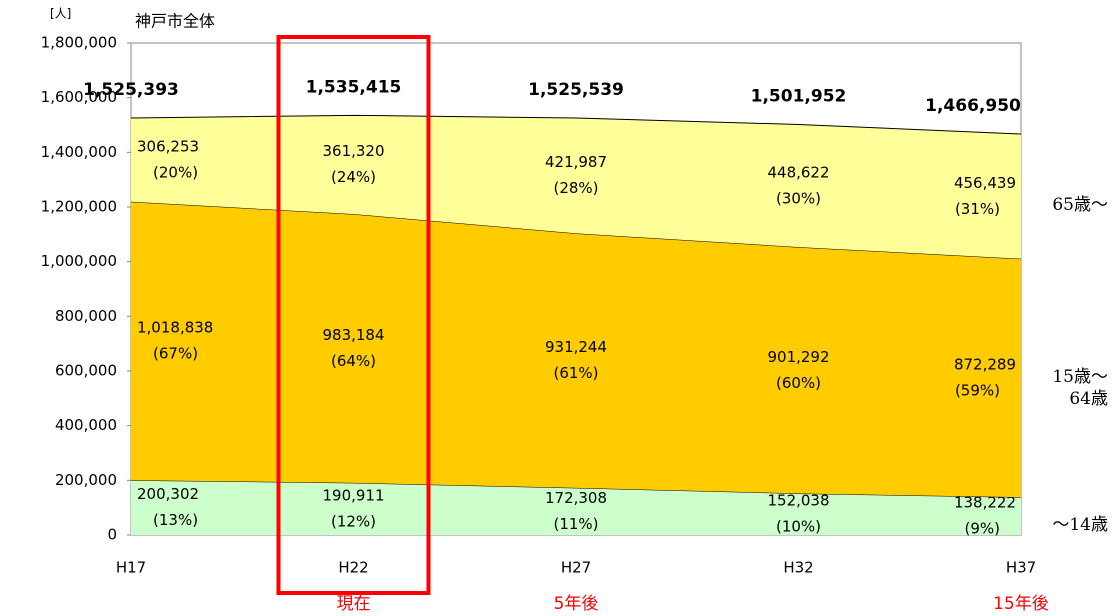 Image resolution: width=1118 pixels, height=616 pixels. What do you see at coordinates (168, 494) in the screenshot?
I see `value-label: 200,302` at bounding box center [168, 494].